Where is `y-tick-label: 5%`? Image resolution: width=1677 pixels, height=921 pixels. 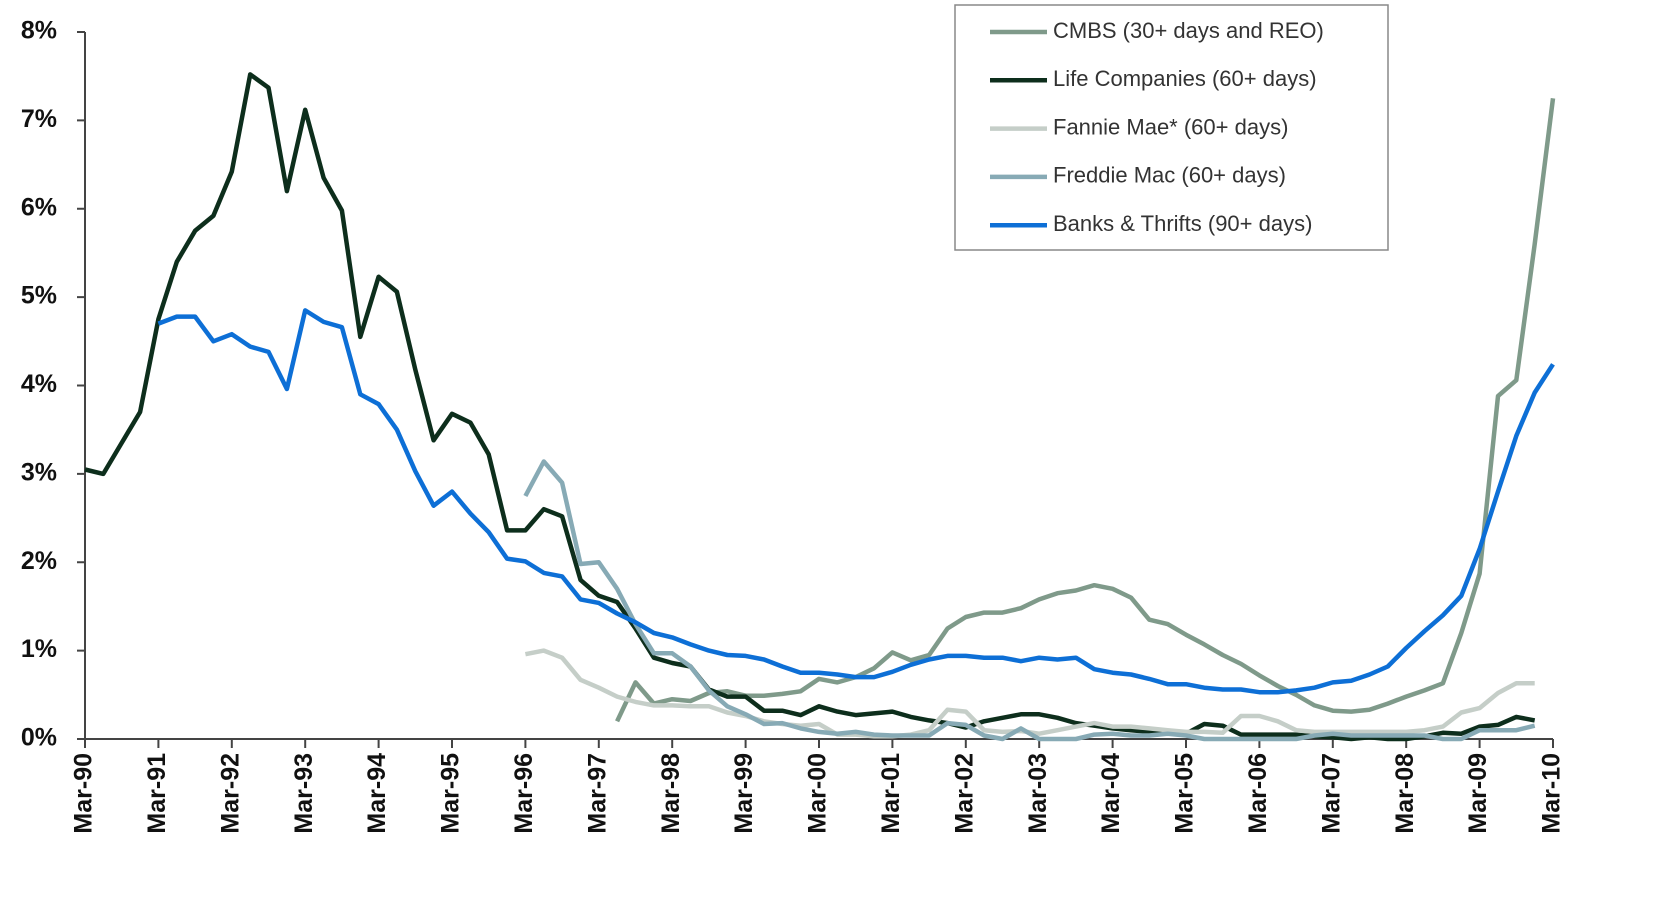 y-tick-label: 5% is located at coordinates (39, 296).